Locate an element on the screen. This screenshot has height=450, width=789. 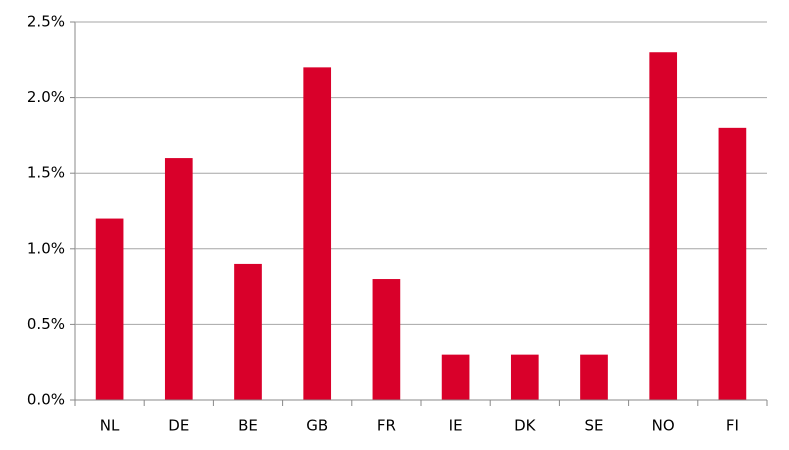
x-tick-label: NO is located at coordinates (663, 426).